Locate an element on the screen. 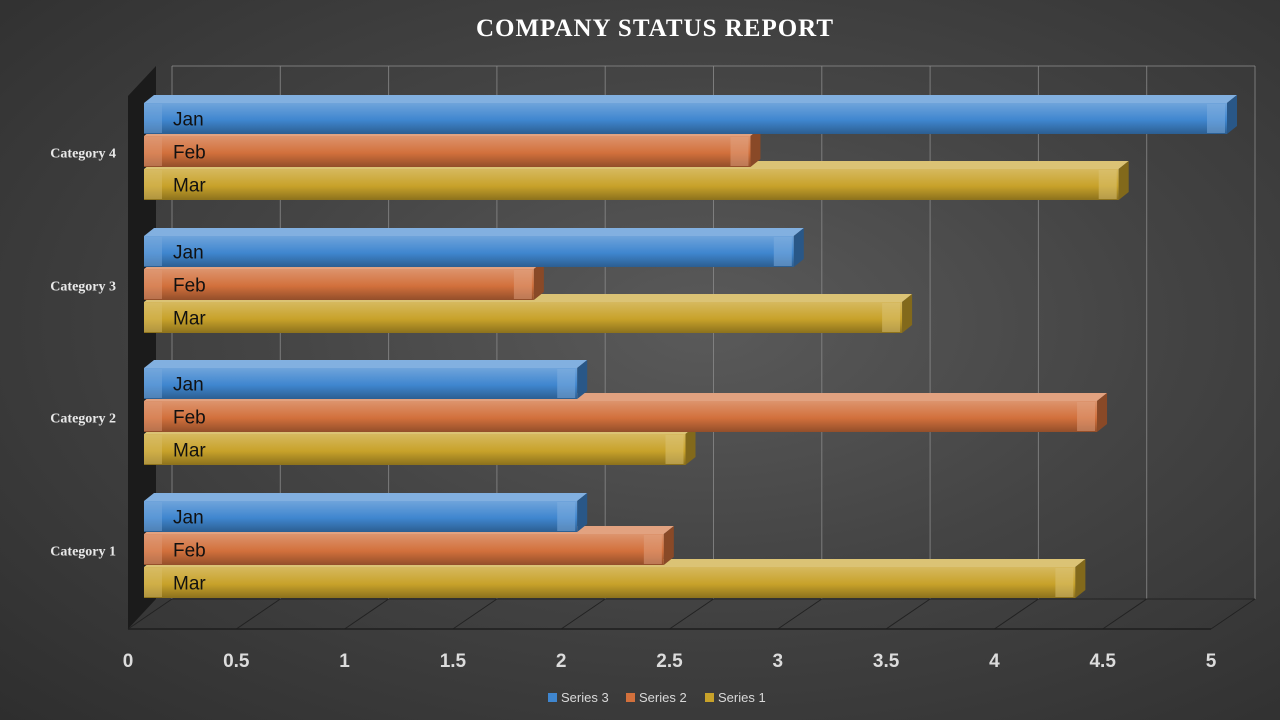  bar: Mar is located at coordinates (528, 313).